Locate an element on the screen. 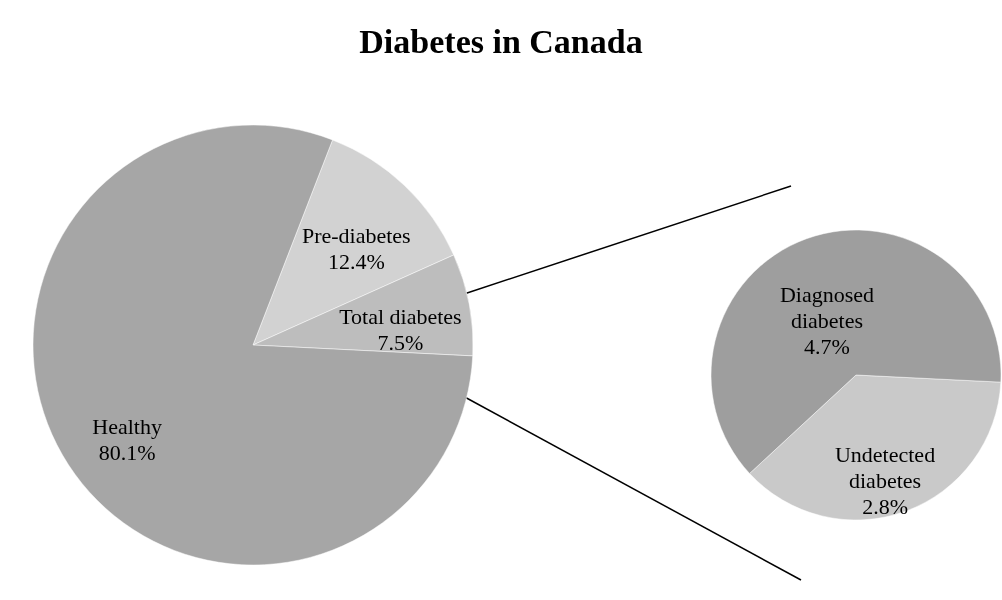 This screenshot has width=1002, height=600. data-label: 4.7% is located at coordinates (827, 347).